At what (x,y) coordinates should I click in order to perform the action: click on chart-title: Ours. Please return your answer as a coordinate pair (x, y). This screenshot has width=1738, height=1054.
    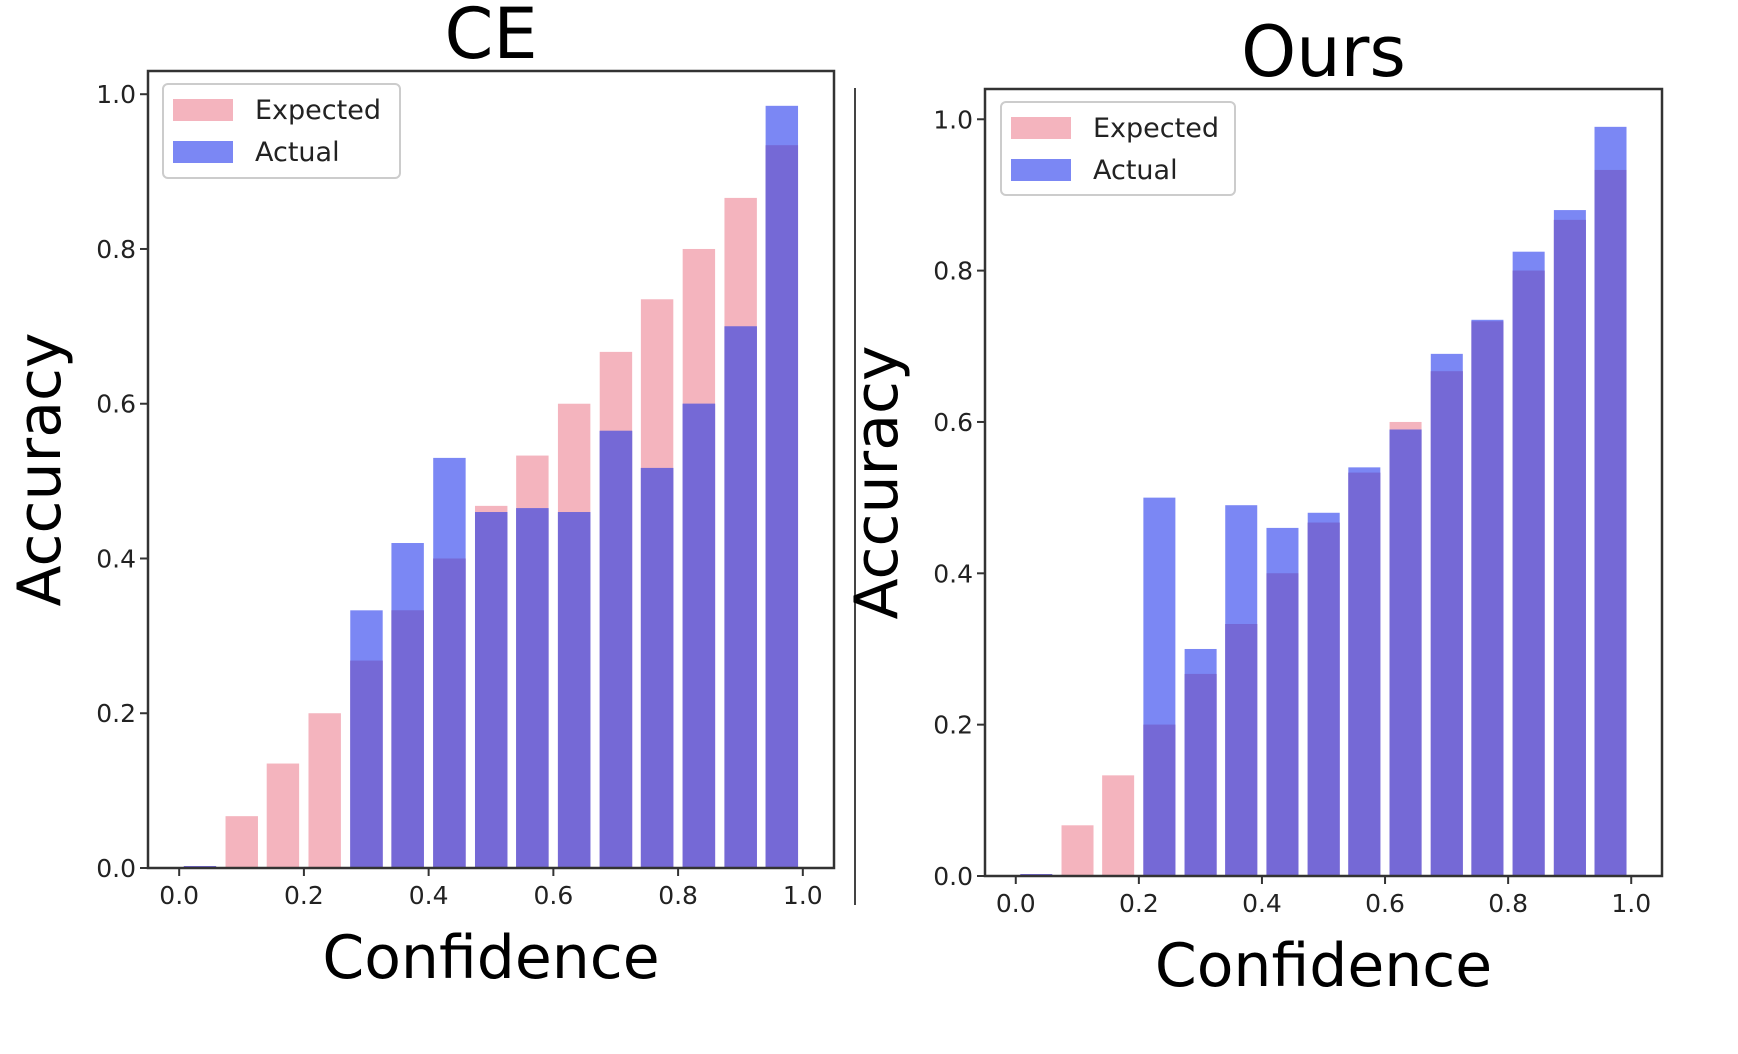
    Looking at the image, I should click on (1323, 52).